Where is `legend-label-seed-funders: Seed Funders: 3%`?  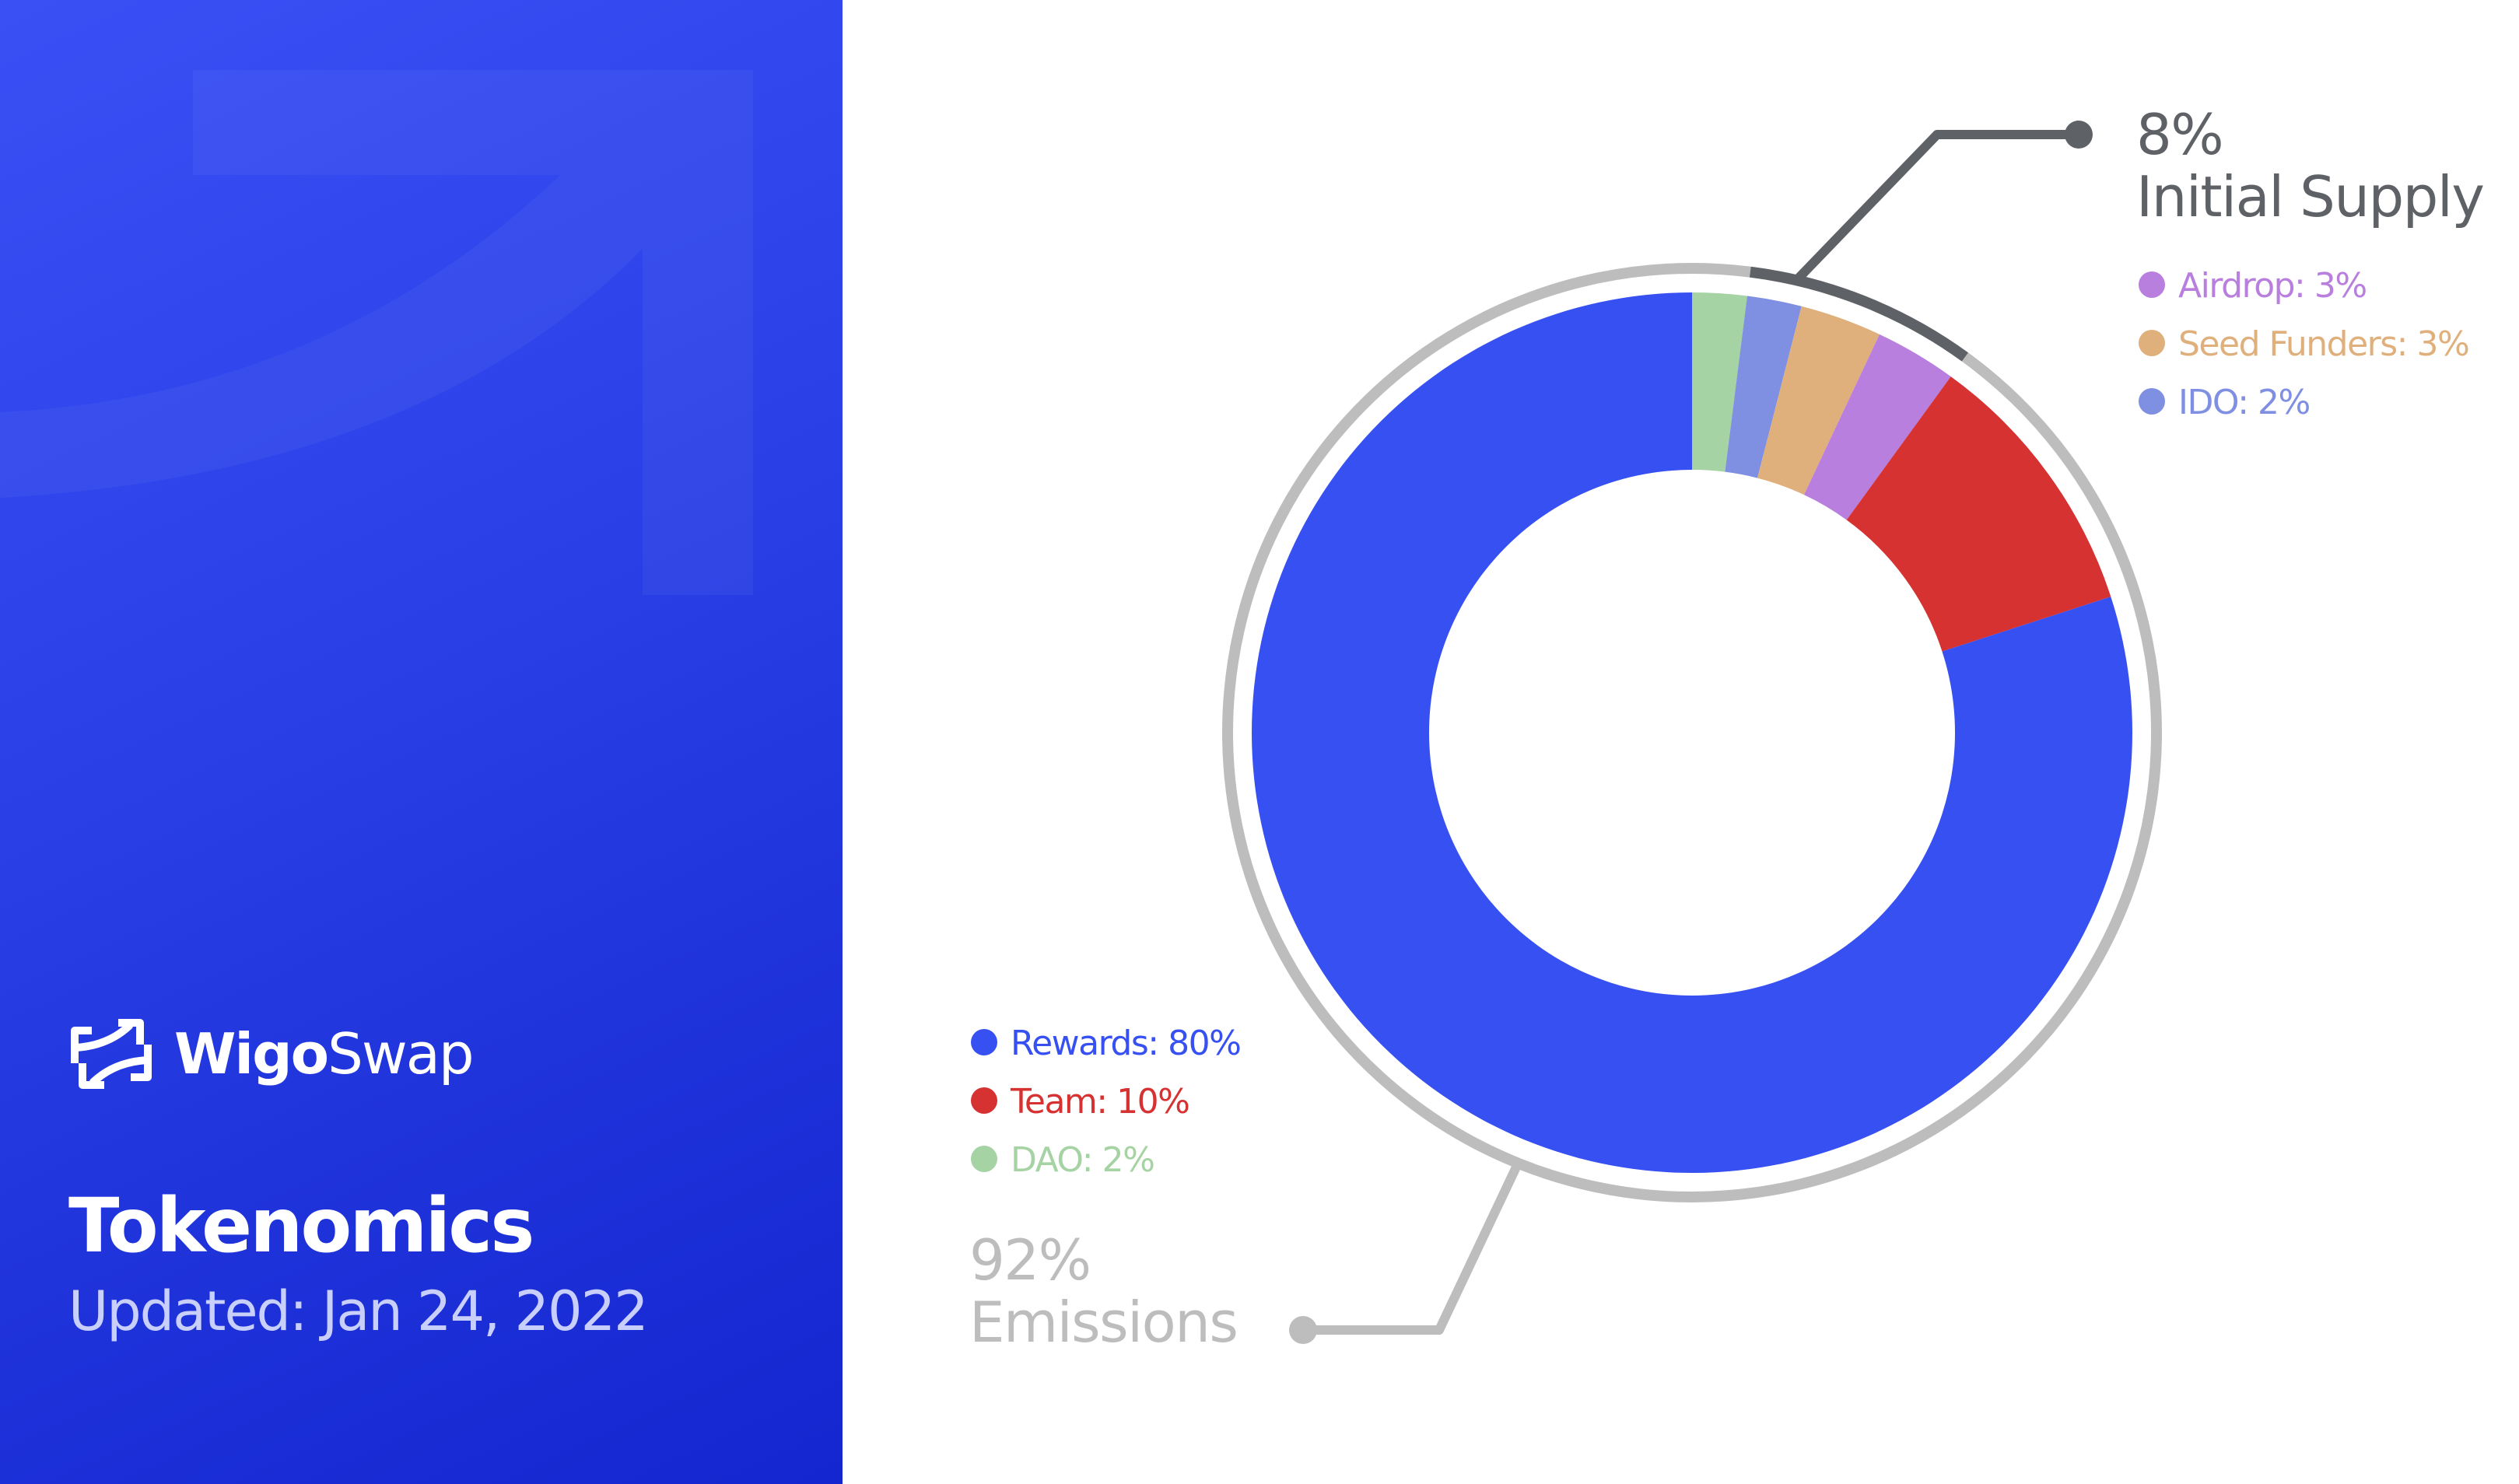 legend-label-seed-funders: Seed Funders: 3% is located at coordinates (2323, 344).